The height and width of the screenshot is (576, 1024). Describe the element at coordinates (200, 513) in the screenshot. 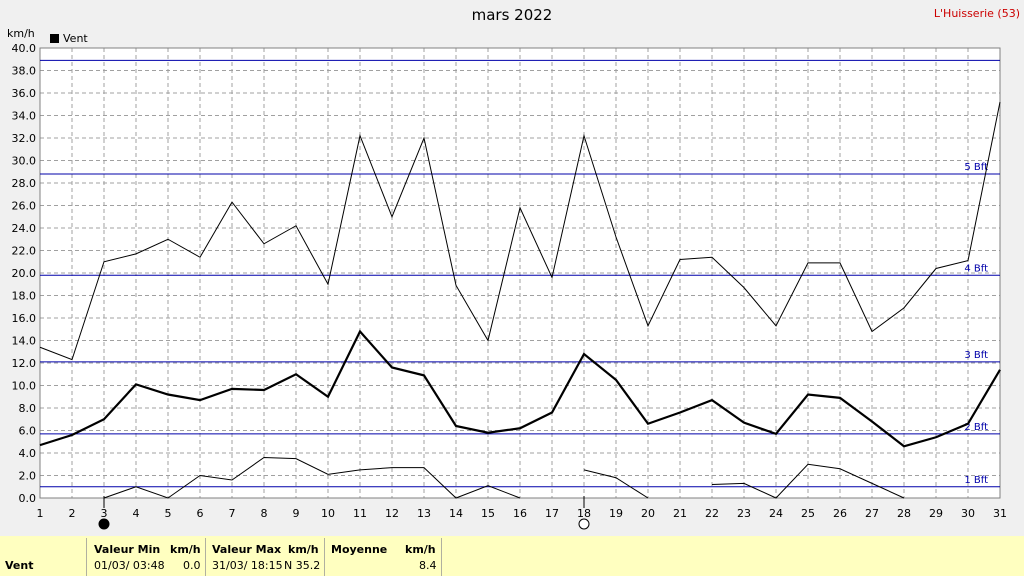

I see `x-tick-label: 6` at that location.